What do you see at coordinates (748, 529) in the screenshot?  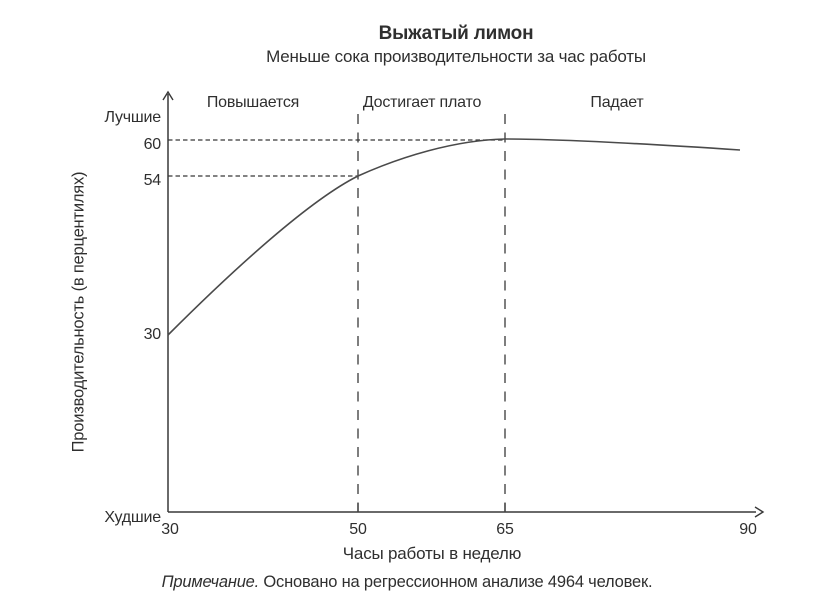 I see `x-tick-90: 90` at bounding box center [748, 529].